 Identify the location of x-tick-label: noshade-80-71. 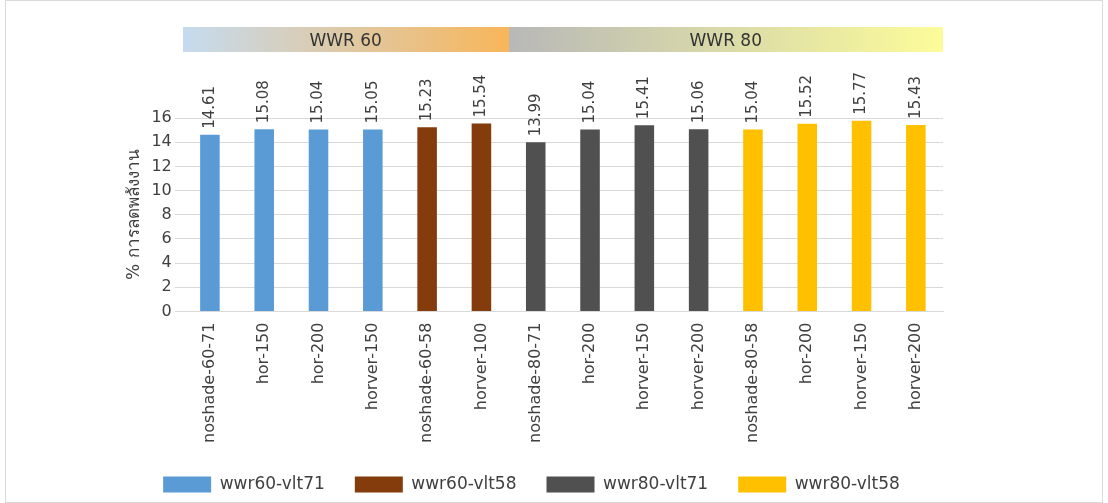
(534, 383).